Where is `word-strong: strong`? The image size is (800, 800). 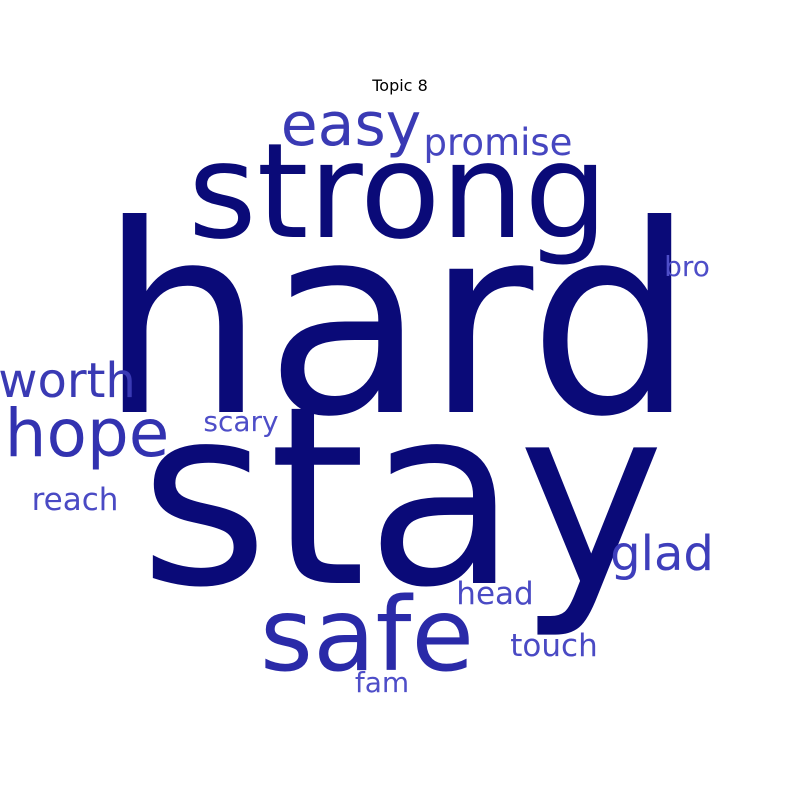 word-strong: strong is located at coordinates (398, 192).